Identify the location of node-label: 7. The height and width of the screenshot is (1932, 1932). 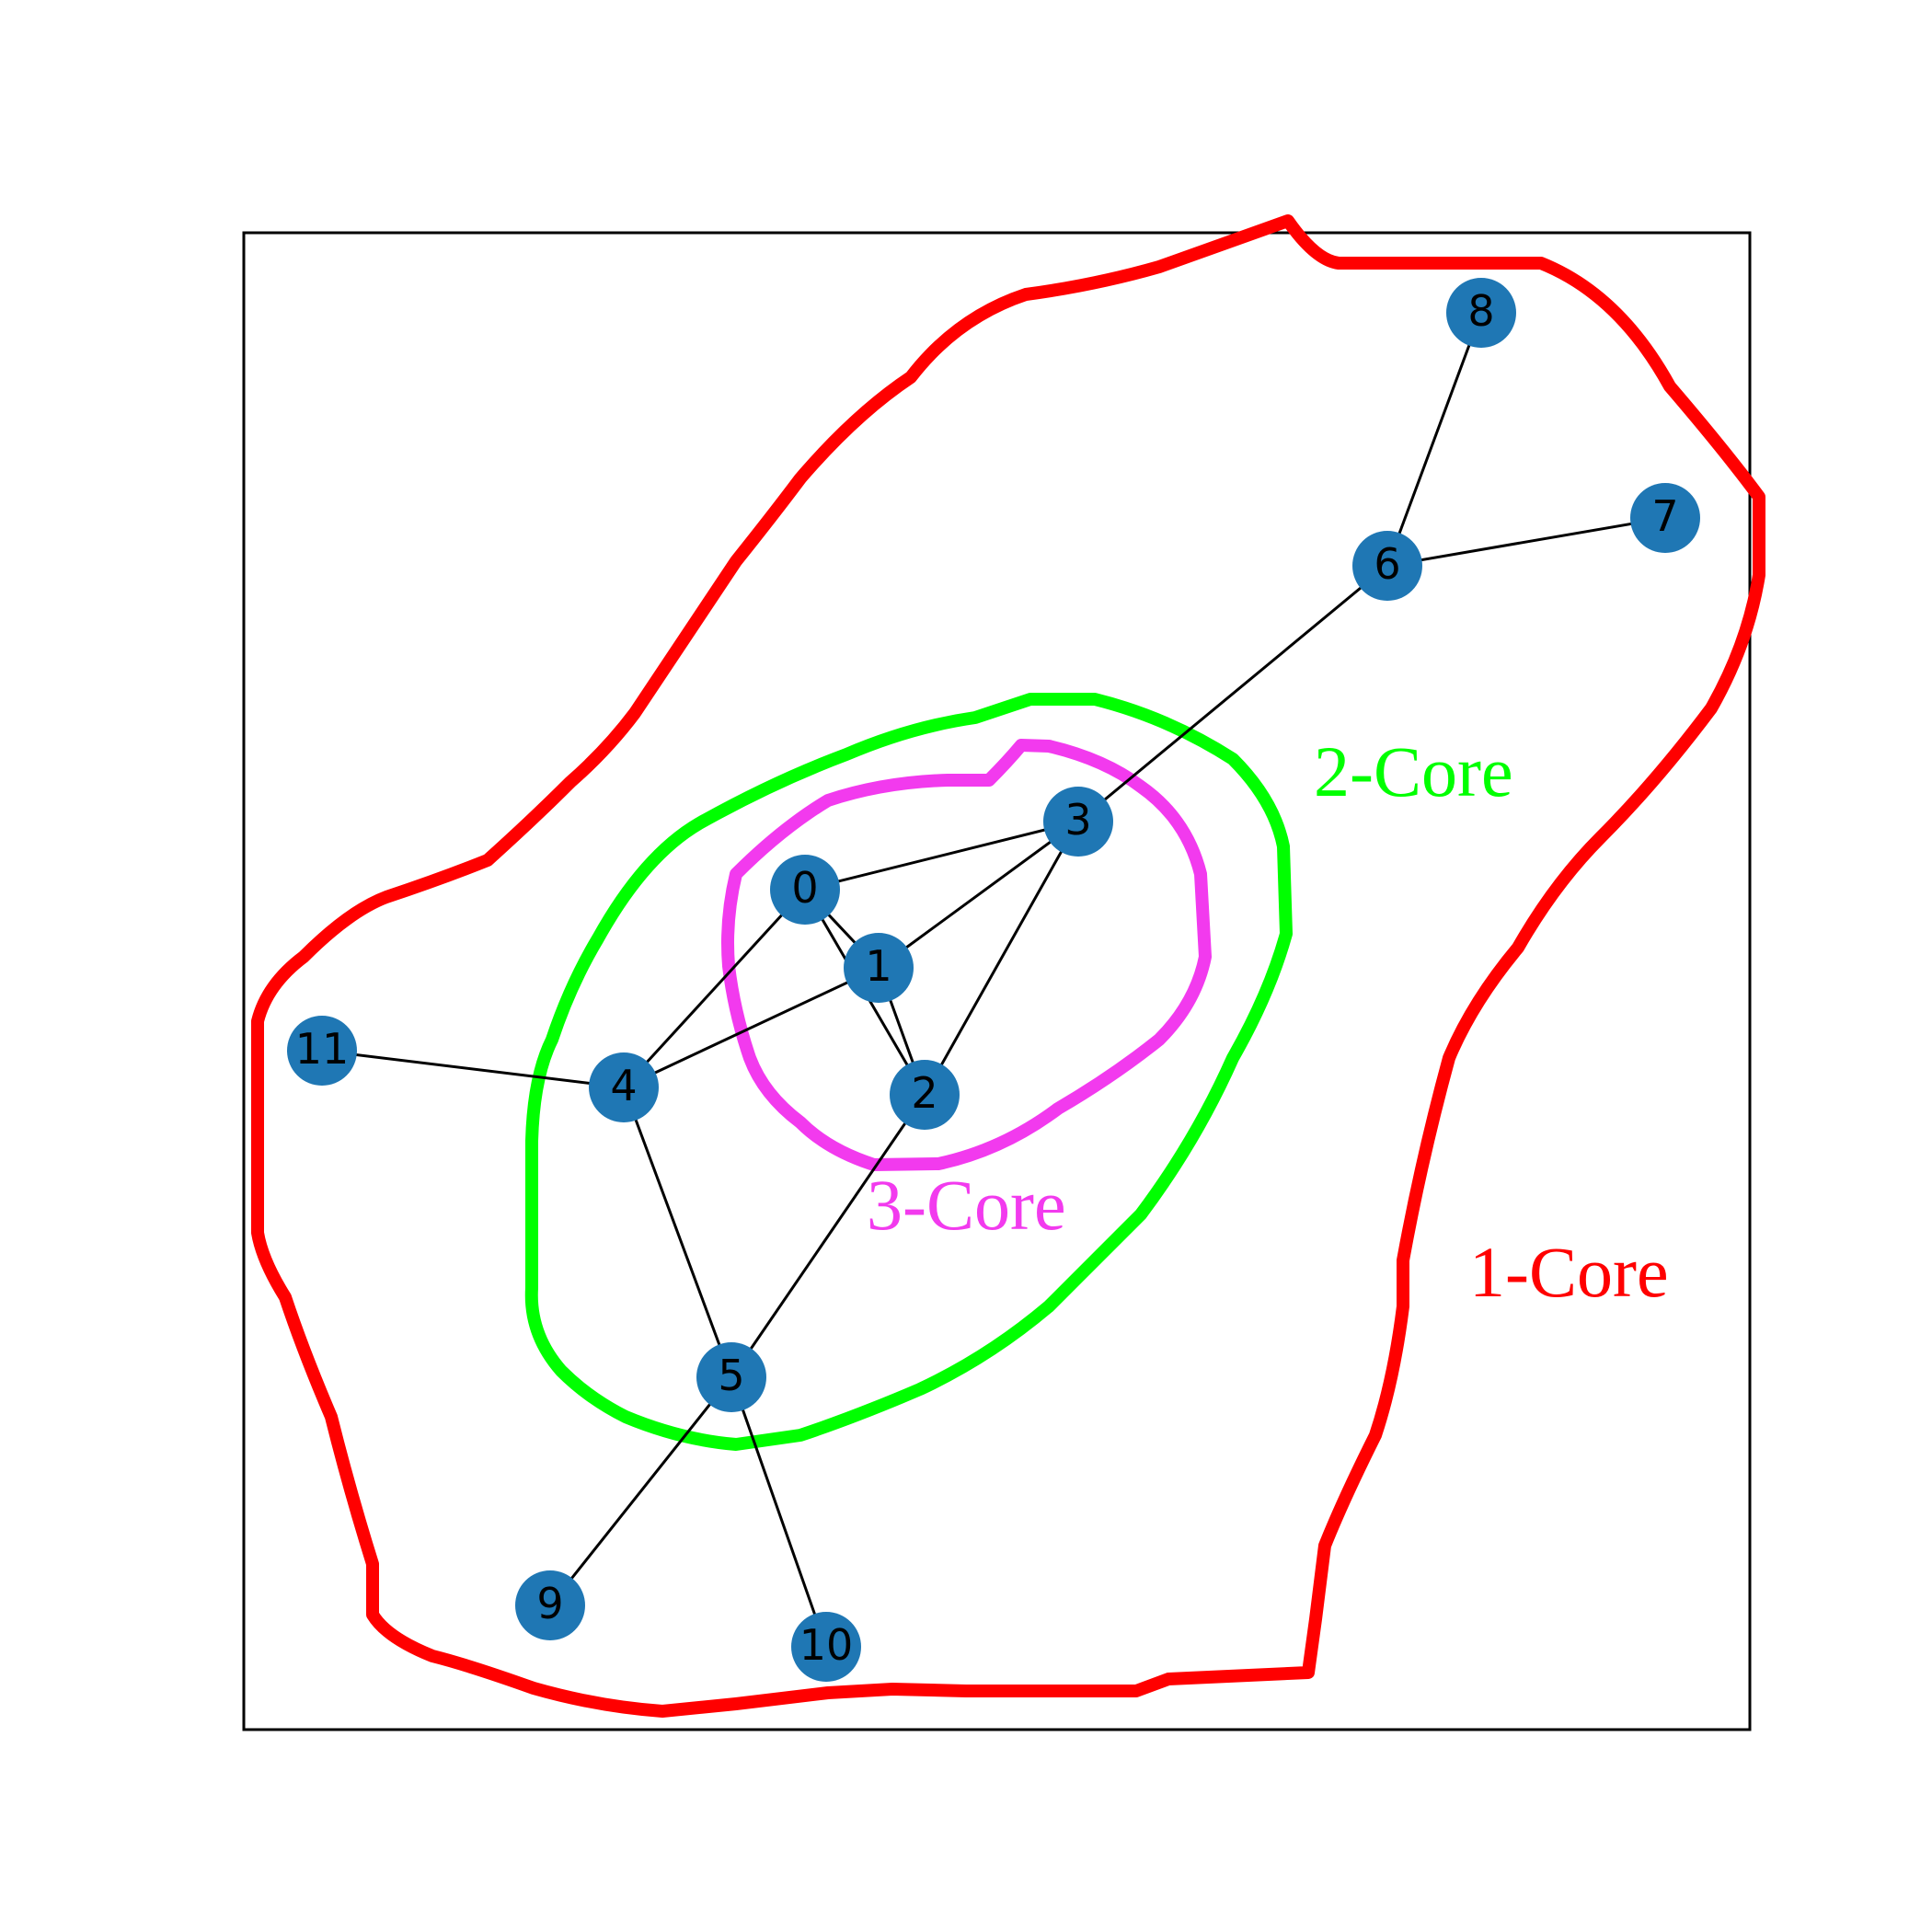
(1664, 516).